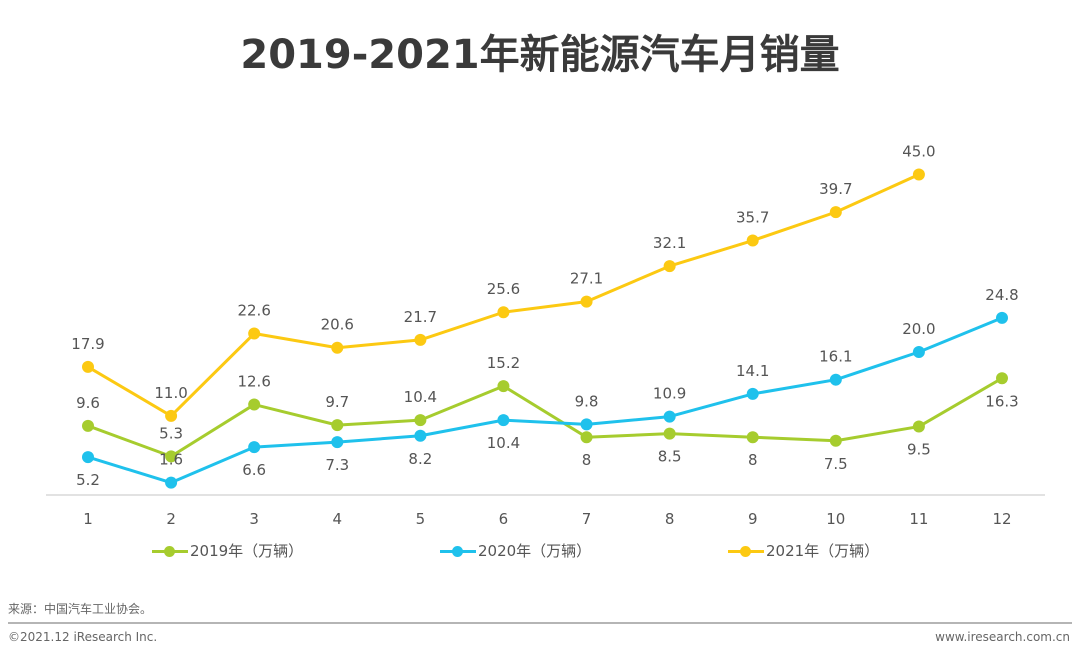 Image resolution: width=1080 pixels, height=658 pixels. Describe the element at coordinates (171, 433) in the screenshot. I see `data-label: 5.3` at that location.